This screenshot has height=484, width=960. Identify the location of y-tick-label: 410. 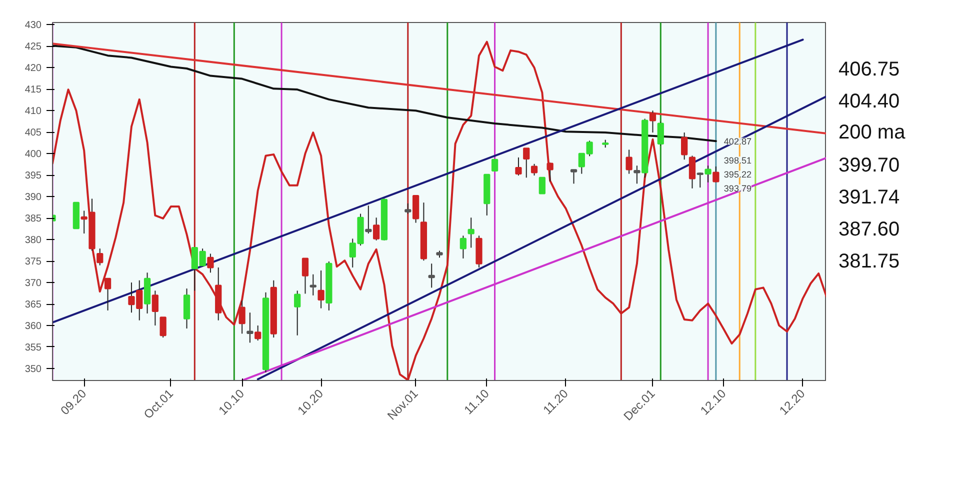
(33, 112).